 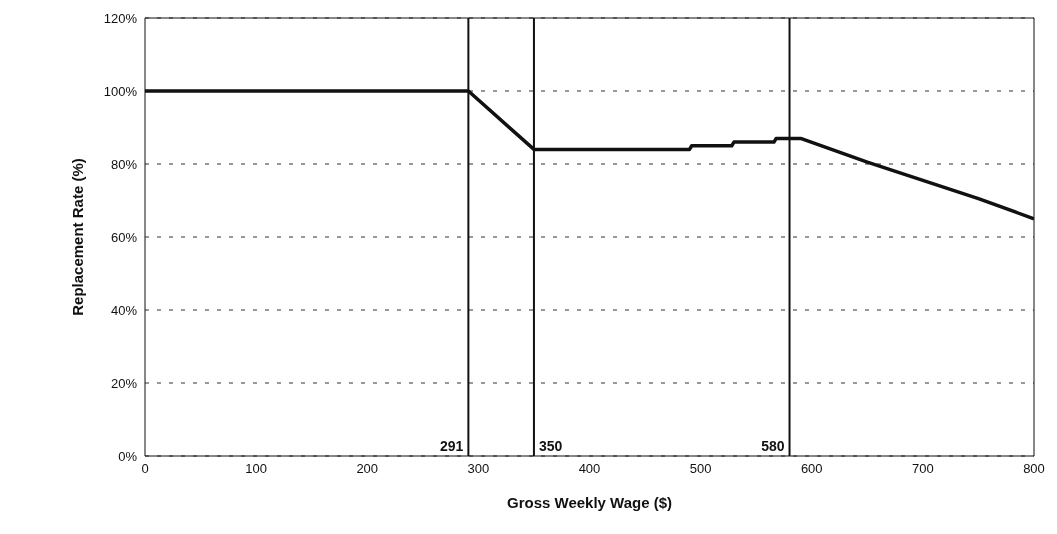 What do you see at coordinates (124, 237) in the screenshot?
I see `y-tick-label: 60%` at bounding box center [124, 237].